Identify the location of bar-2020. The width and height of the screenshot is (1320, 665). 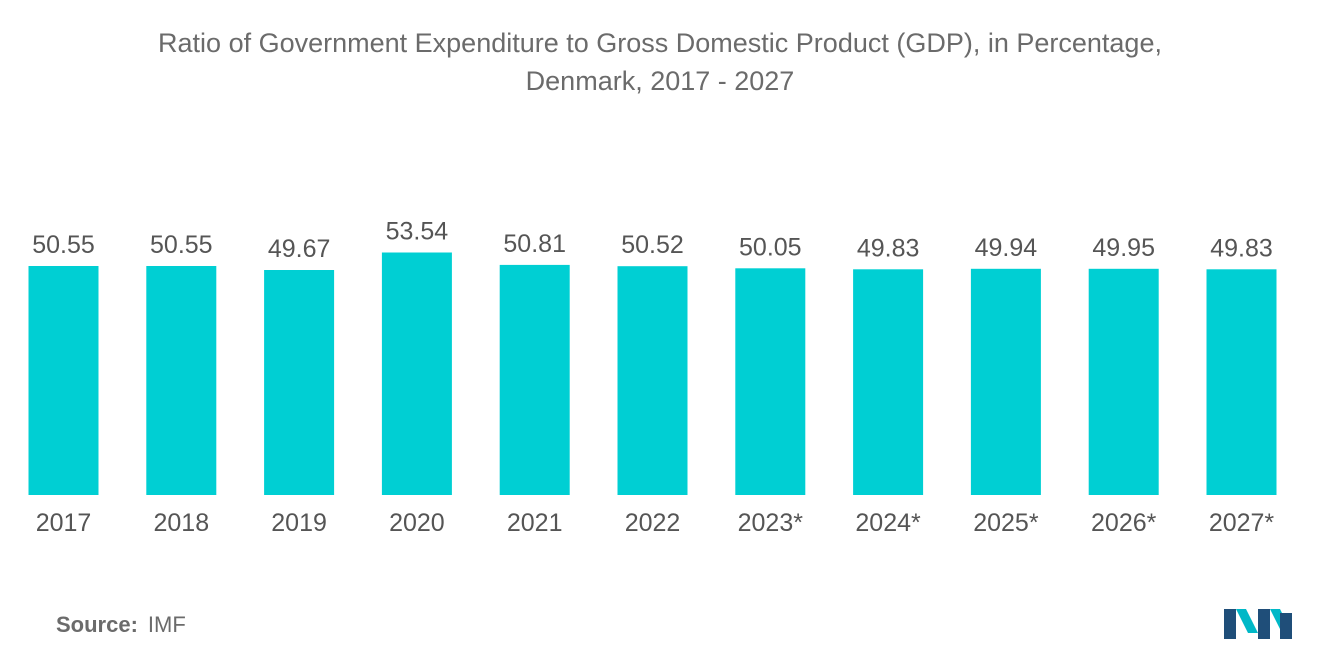
(416, 373).